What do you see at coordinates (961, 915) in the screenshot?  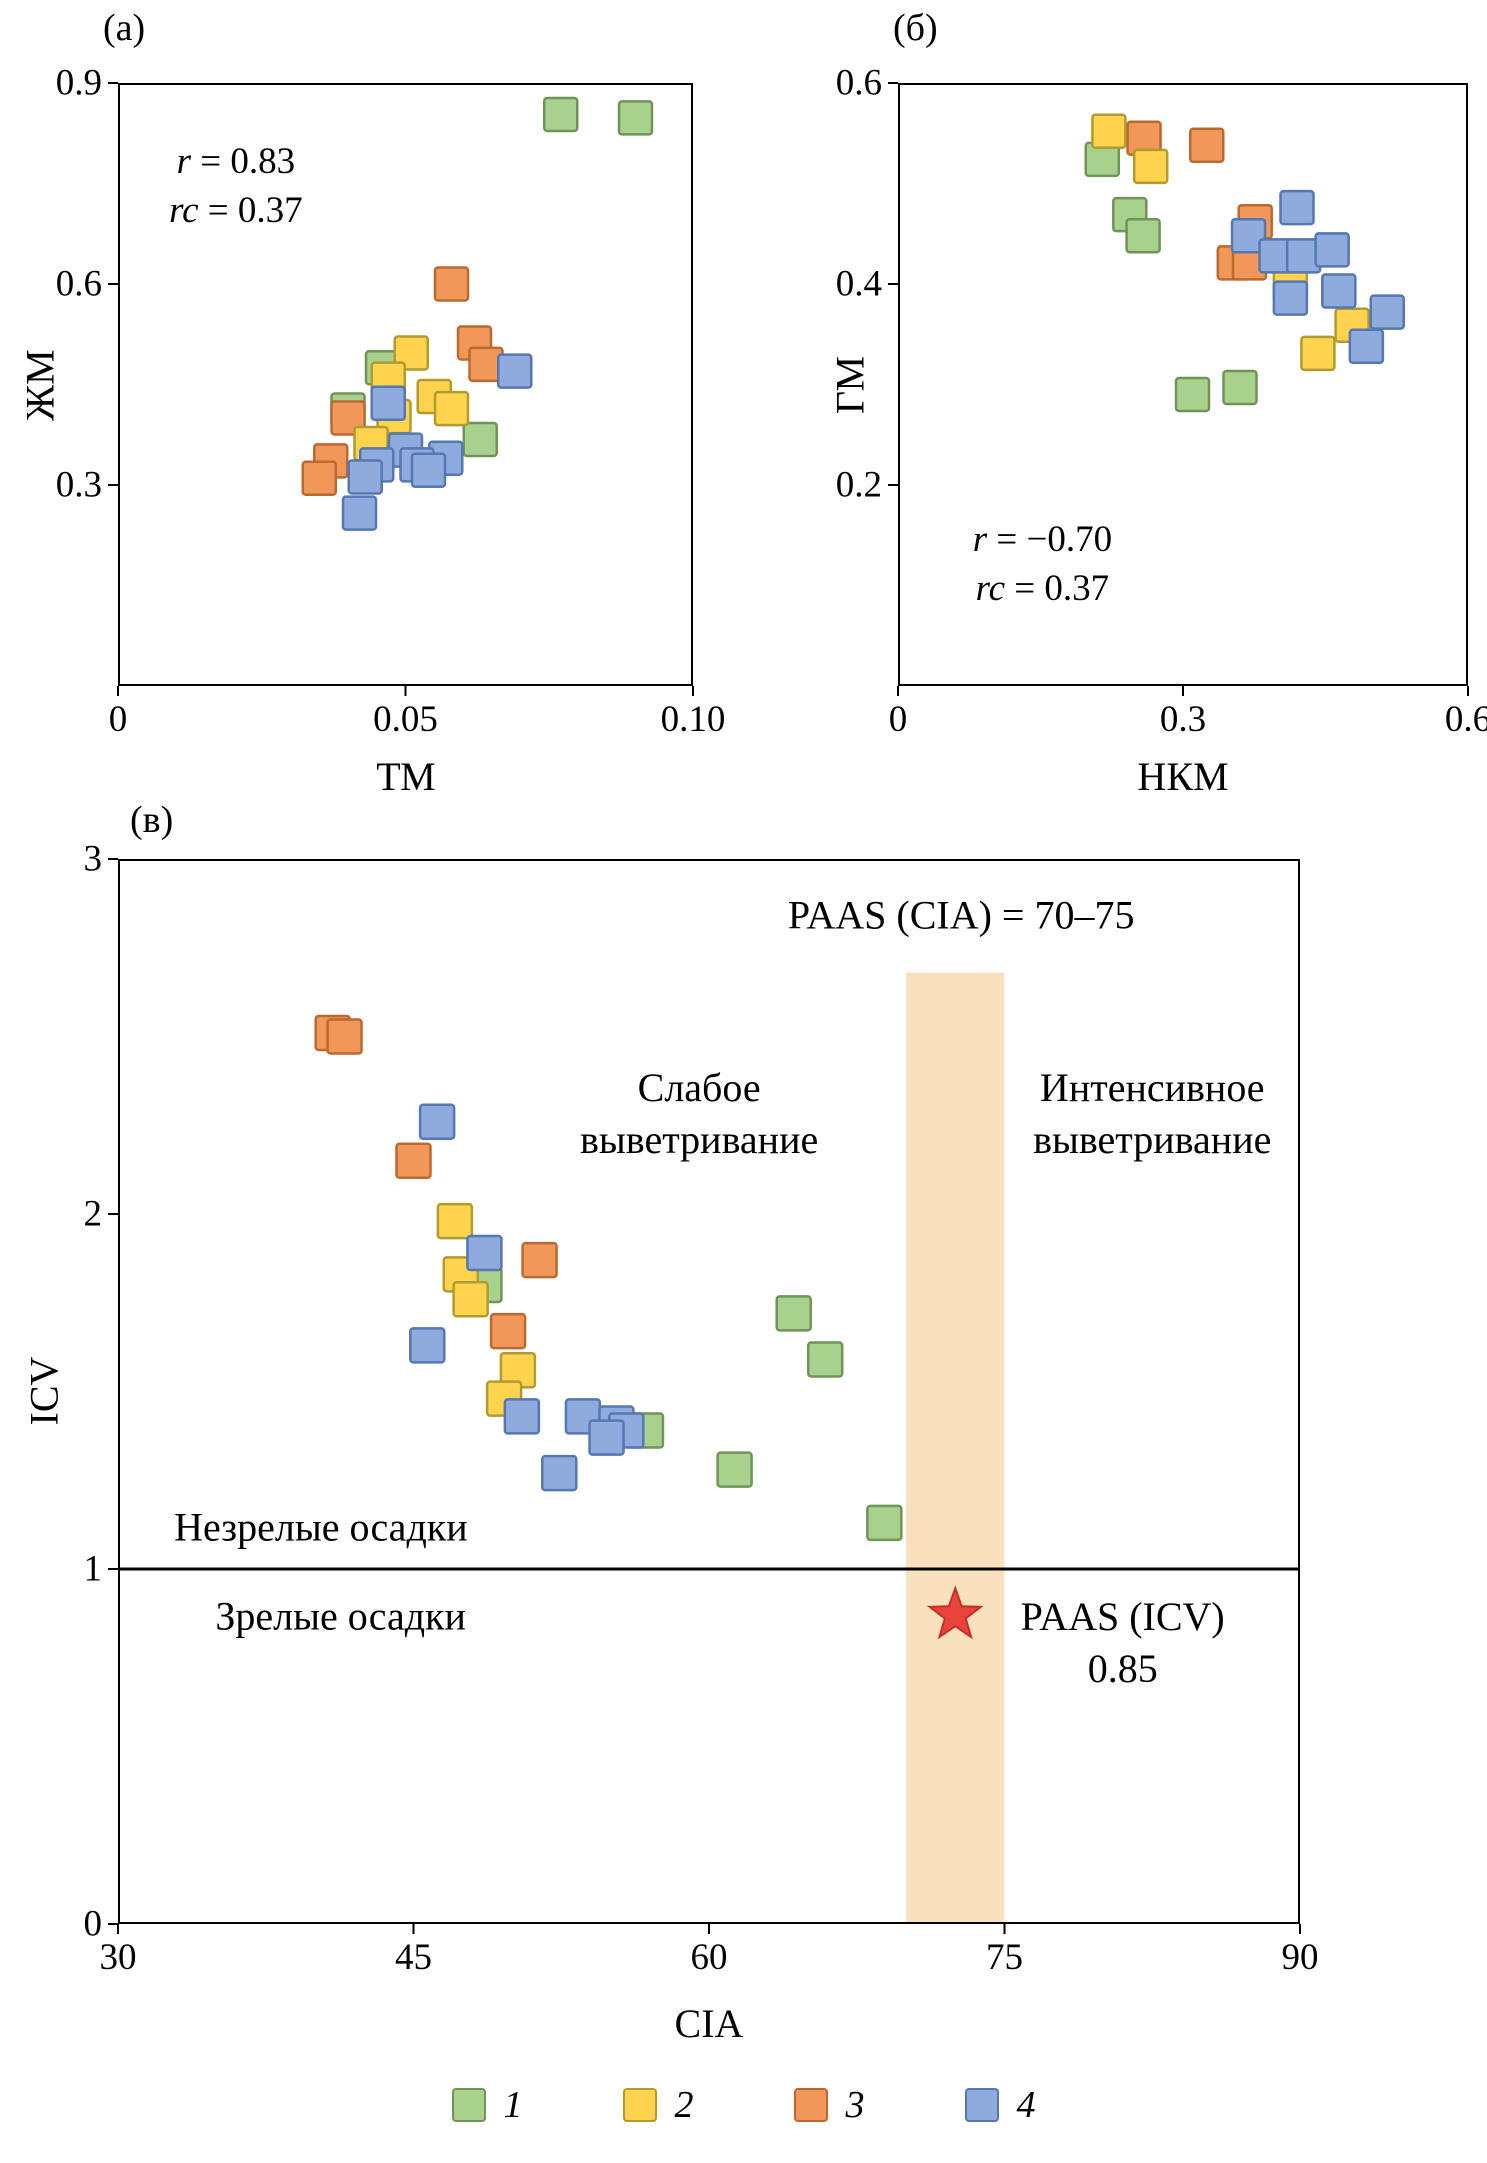 I see `paas-cia-annotation: PAAS (CIA) = 70–75` at bounding box center [961, 915].